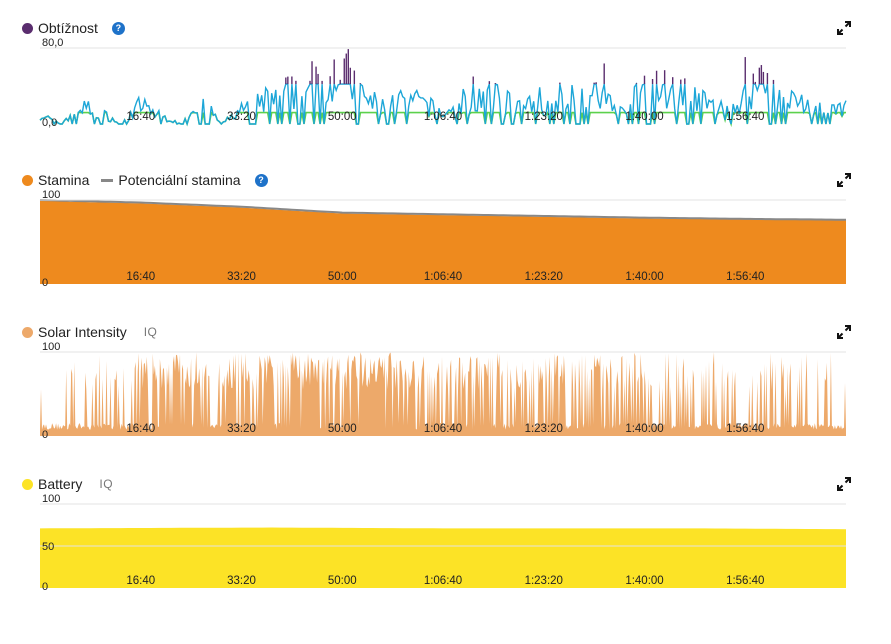 This screenshot has height=644, width=891. What do you see at coordinates (52, 43) in the screenshot?
I see `y-max-label: 80,0` at bounding box center [52, 43].